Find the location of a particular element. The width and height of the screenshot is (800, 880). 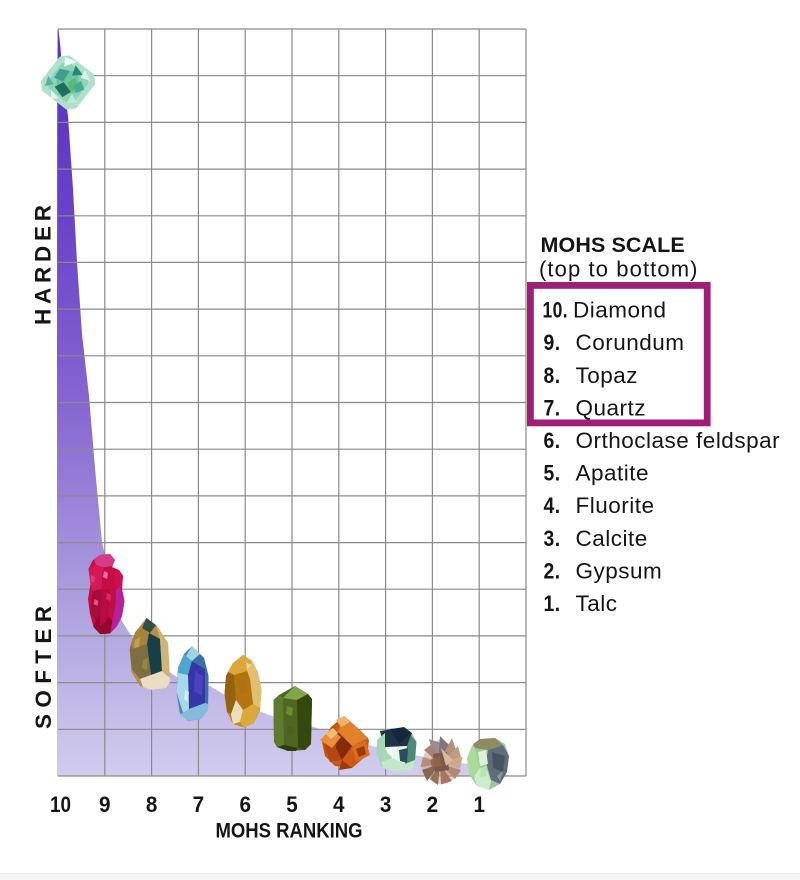

svg-text: 8. is located at coordinates (552, 375).